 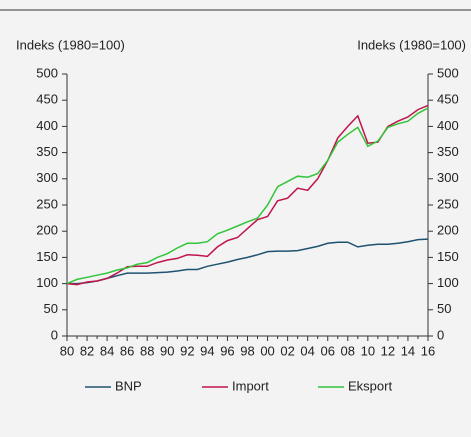 I want to click on y-tick-label: 150, so click(x=47, y=256).